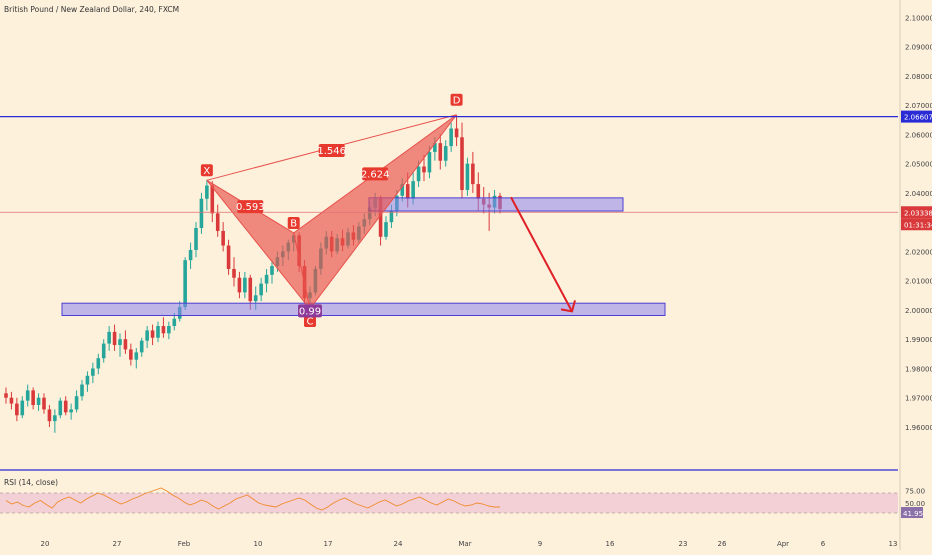 The image size is (932, 555). What do you see at coordinates (918, 369) in the screenshot?
I see `price-tick: 1.98000` at bounding box center [918, 369].